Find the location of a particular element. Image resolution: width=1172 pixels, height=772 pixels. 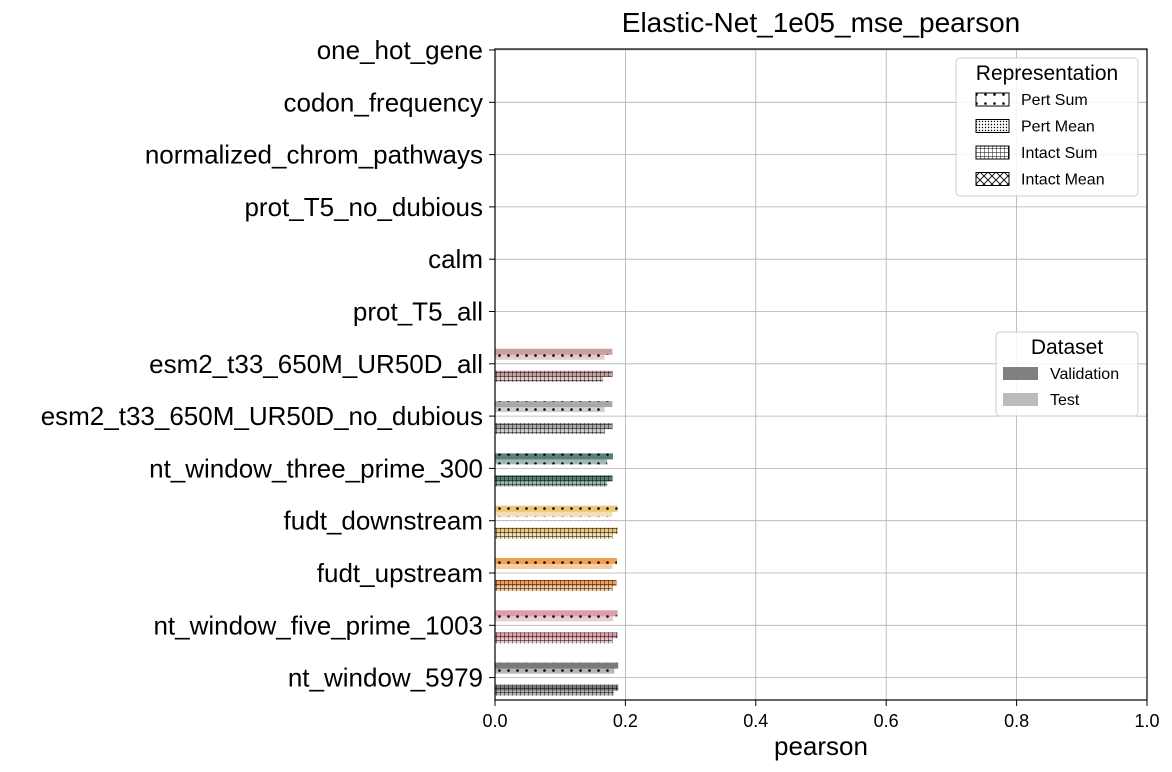

x-axis-label: pearson is located at coordinates (821, 746).